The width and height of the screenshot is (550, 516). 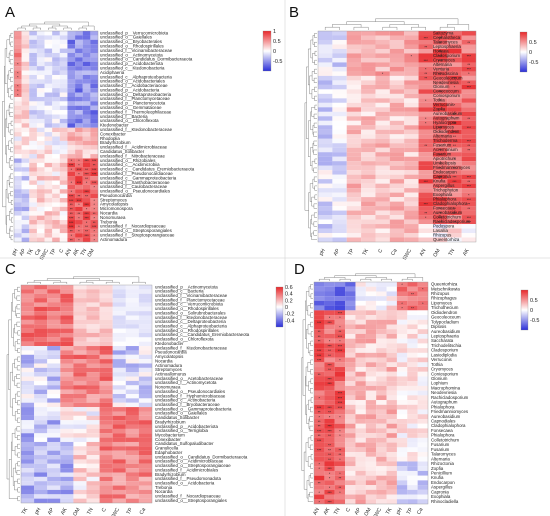 I want to click on row-label: Coniosporium, so click(x=446, y=95).